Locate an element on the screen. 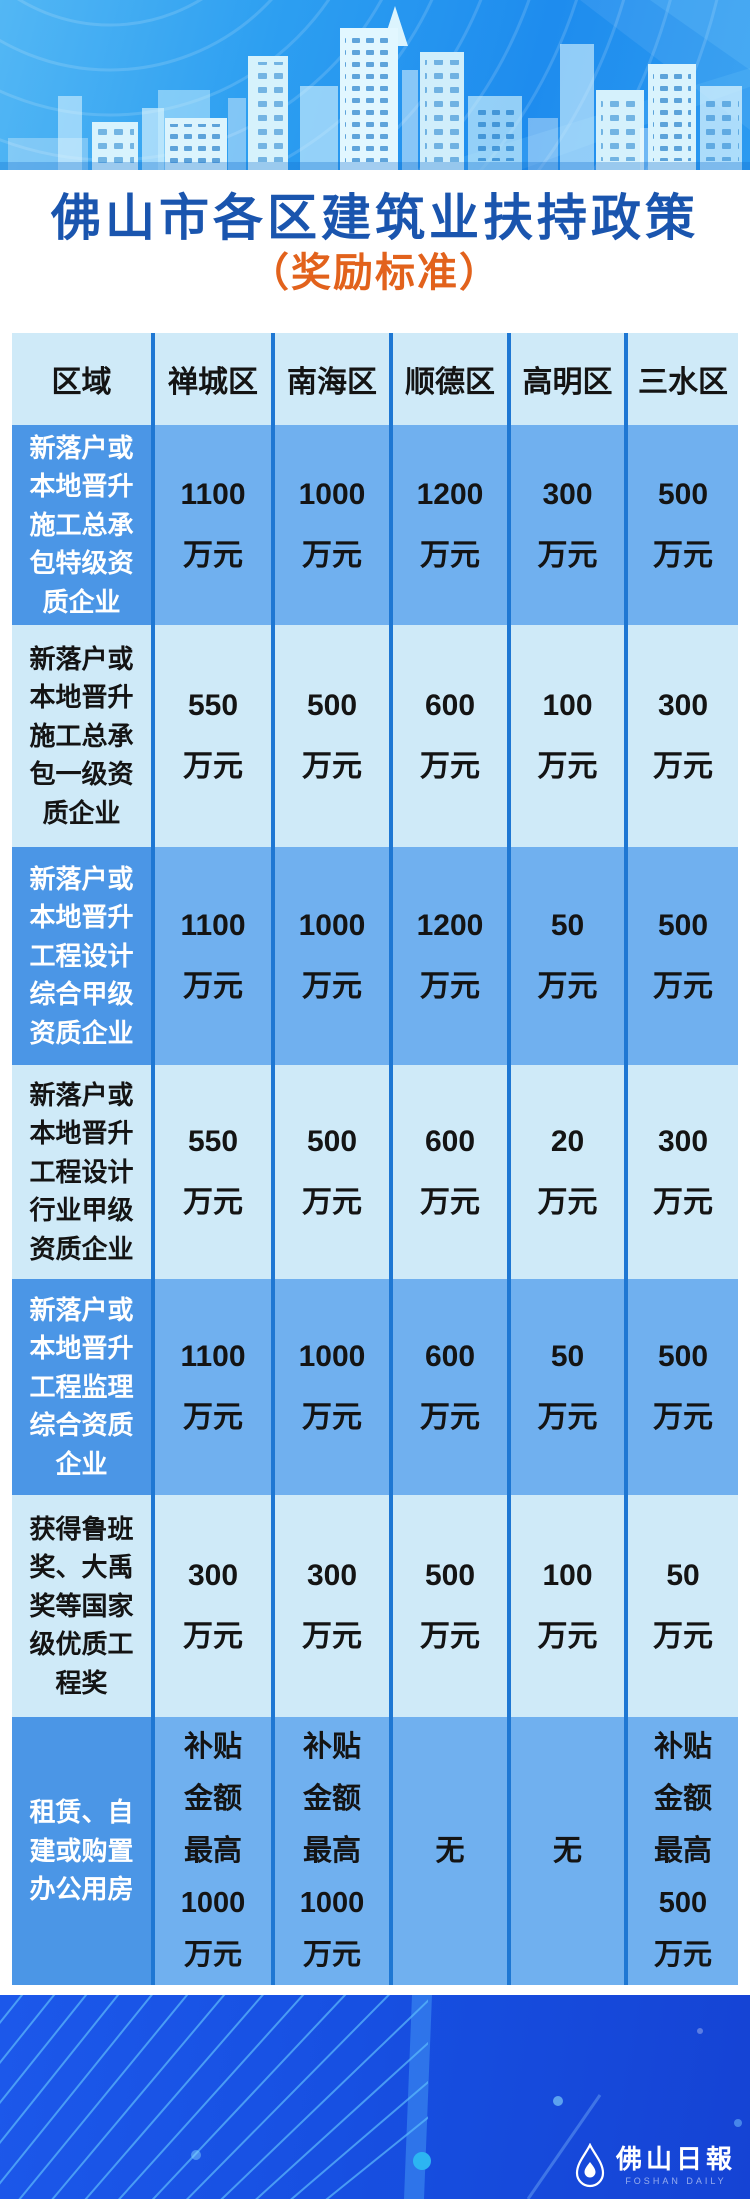  footer-banner: 佛山日報 FOSHAN DAILY is located at coordinates (375, 2097).